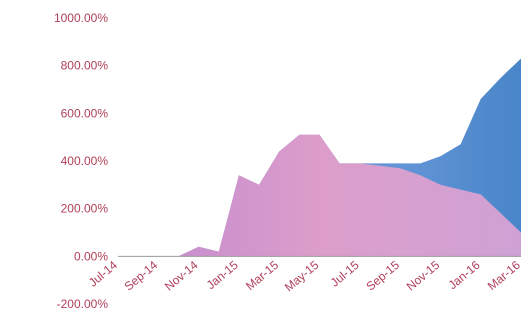 This screenshot has height=327, width=527. Describe the element at coordinates (85, 113) in the screenshot. I see `y-tick-label: 600.00%` at that location.